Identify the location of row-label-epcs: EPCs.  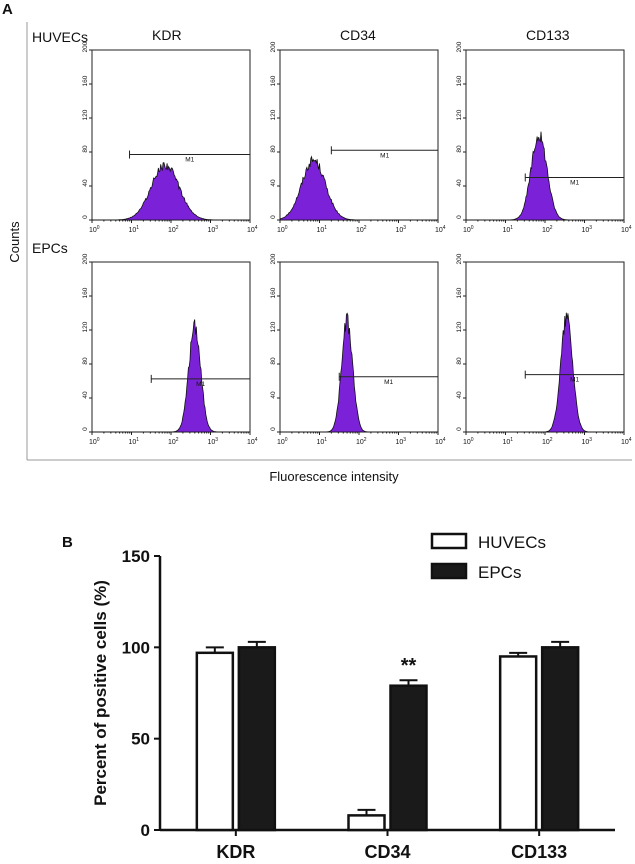
(50, 248).